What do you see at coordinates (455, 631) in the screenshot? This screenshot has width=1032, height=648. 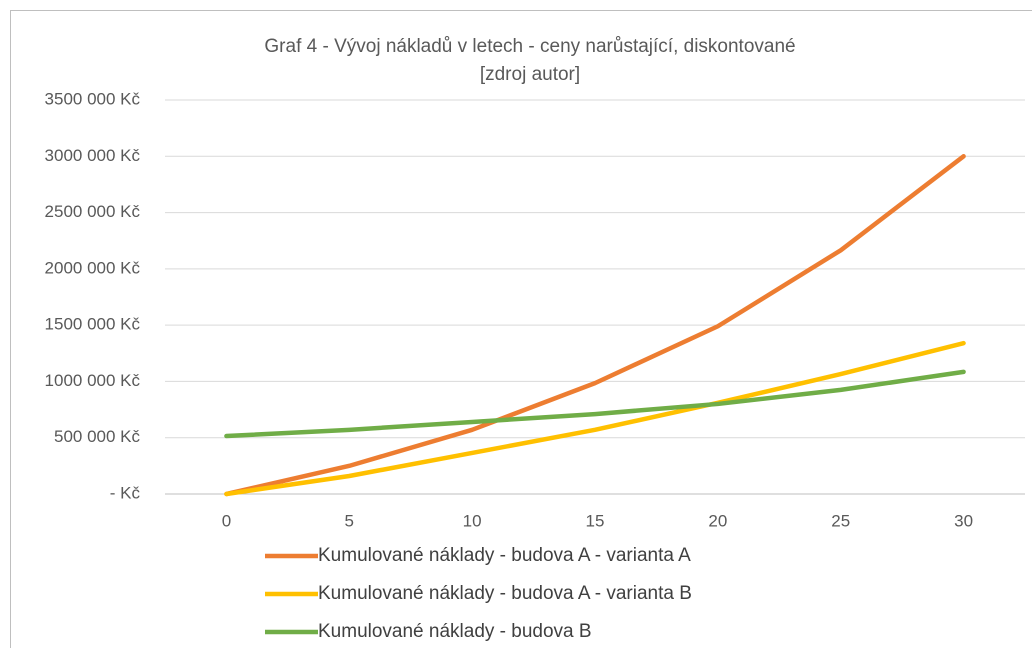 I see `legend-label: Kumulované náklady - budova B` at bounding box center [455, 631].